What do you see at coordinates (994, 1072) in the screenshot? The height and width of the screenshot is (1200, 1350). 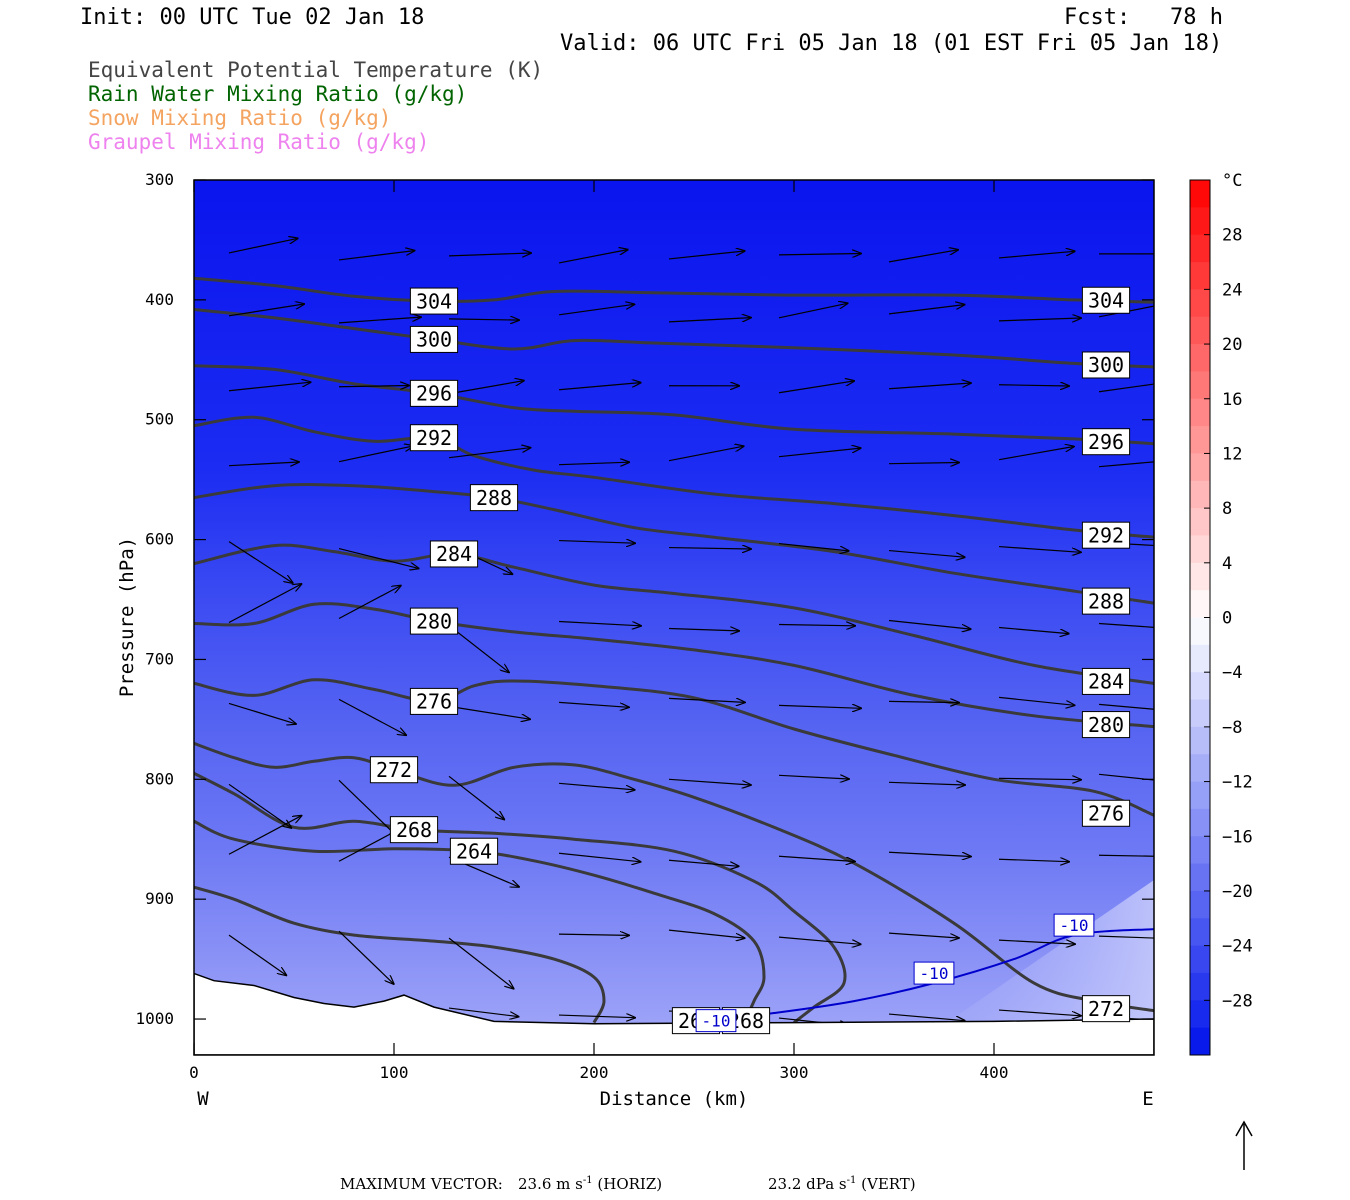 I see `x-tick-label: 400` at bounding box center [994, 1072].